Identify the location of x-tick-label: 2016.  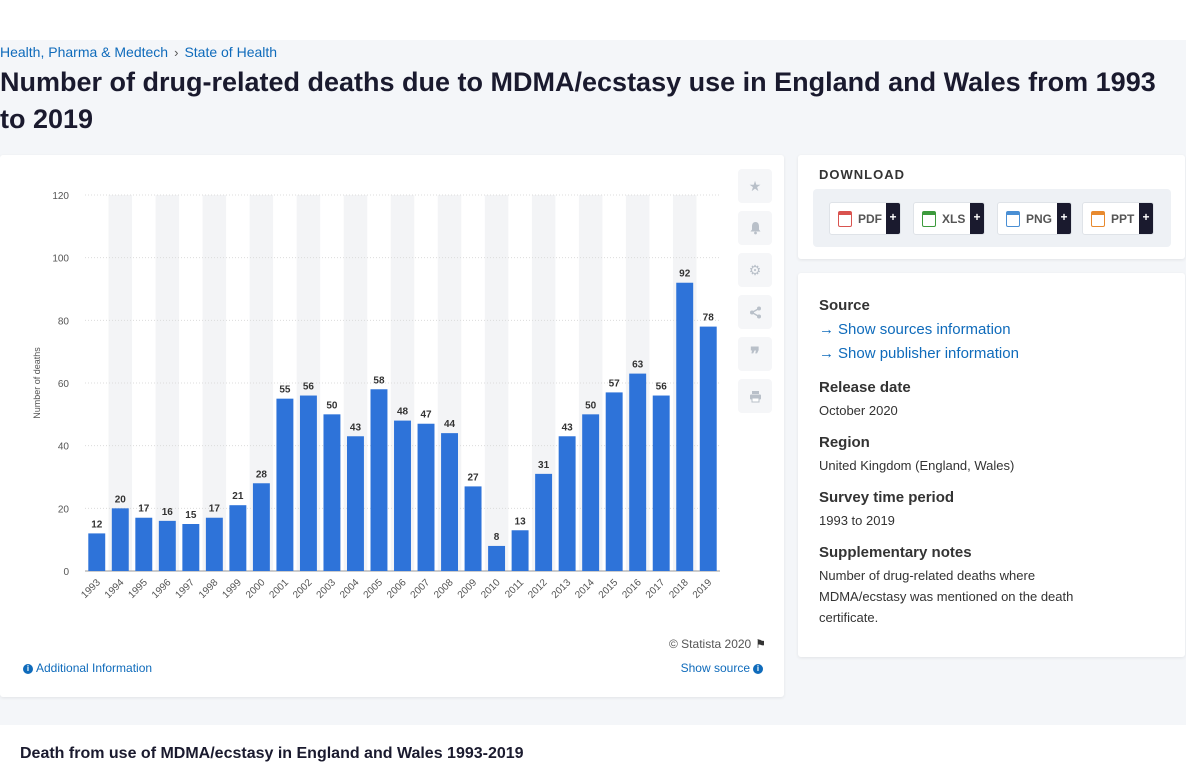
(632, 589).